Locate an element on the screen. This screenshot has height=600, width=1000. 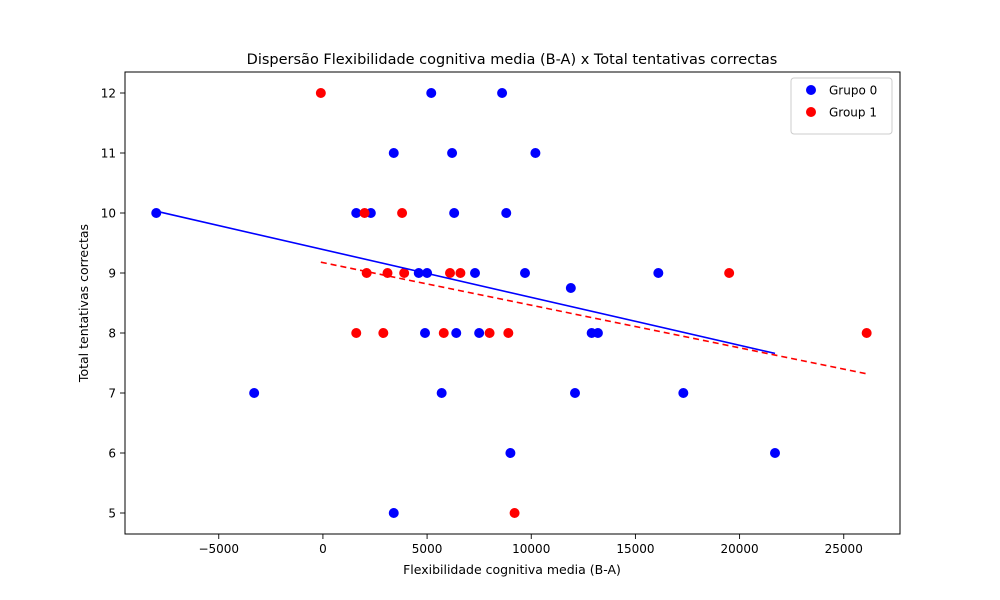
legend-label: Group 1 is located at coordinates (853, 113).